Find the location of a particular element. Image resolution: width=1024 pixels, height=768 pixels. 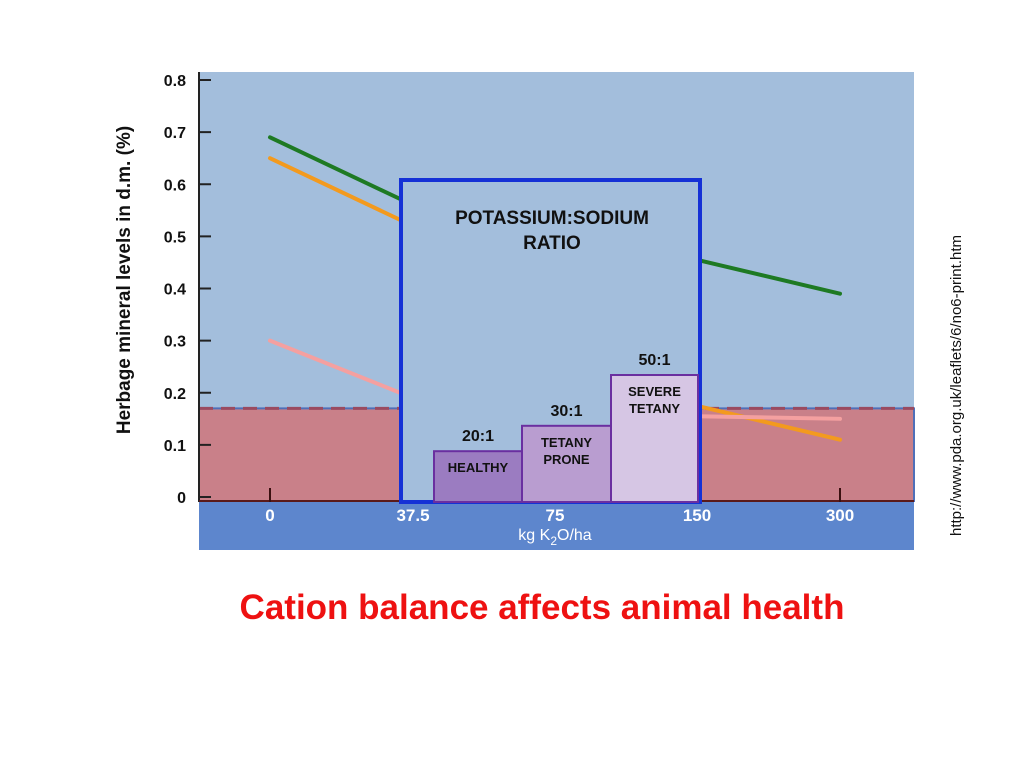

y-tick-label: 0.6 is located at coordinates (175, 185).